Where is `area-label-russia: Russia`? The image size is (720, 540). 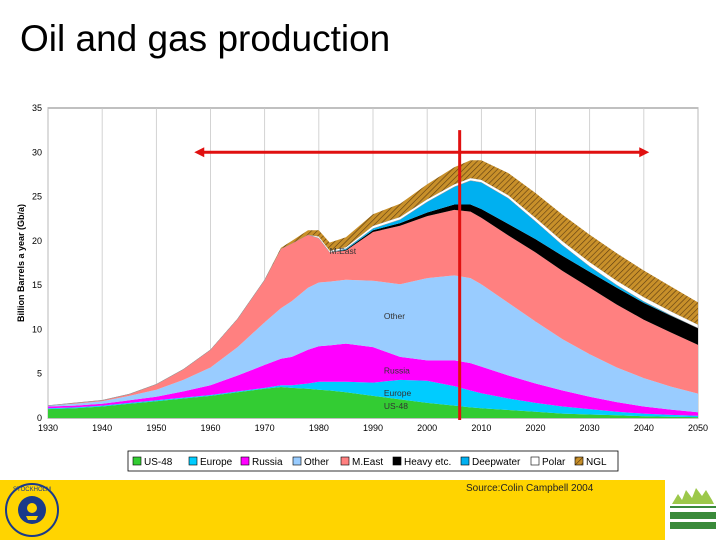
area-label-russia: Russia is located at coordinates (397, 371).